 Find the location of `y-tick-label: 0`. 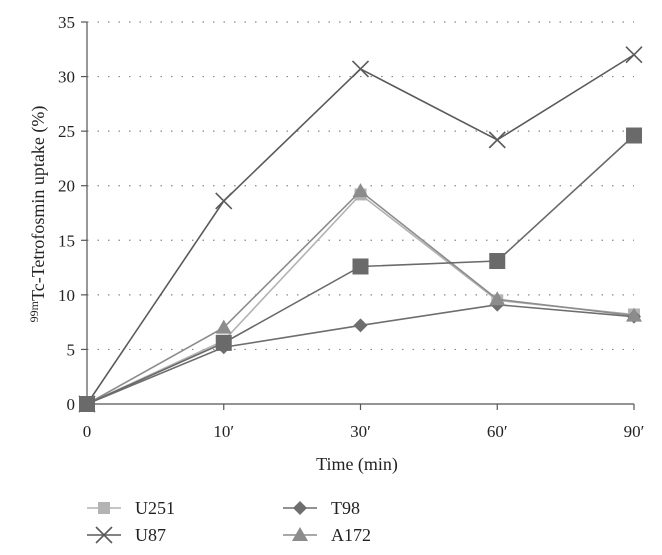

y-tick-label: 0 is located at coordinates (71, 404).